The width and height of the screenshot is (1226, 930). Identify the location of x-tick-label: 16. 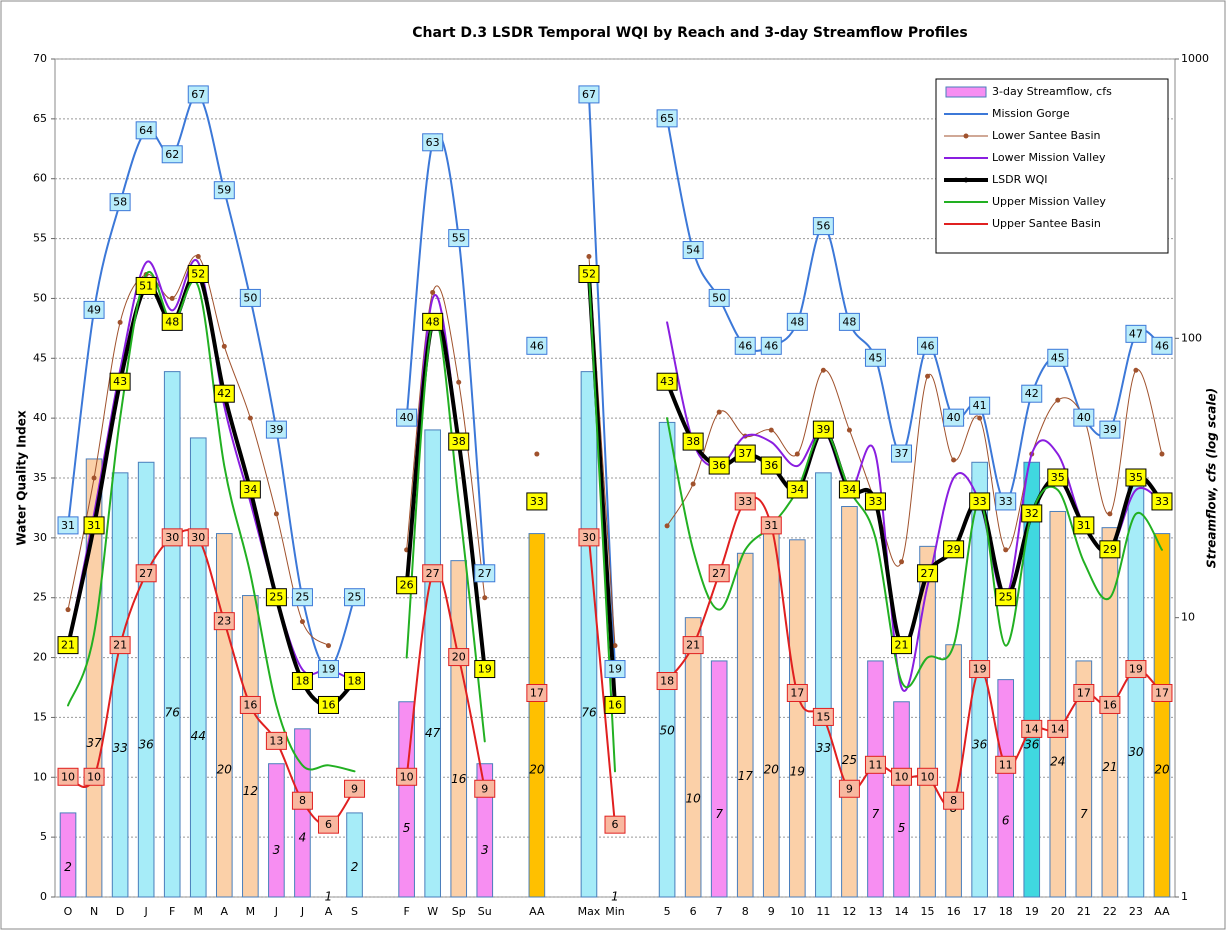
(954, 911).